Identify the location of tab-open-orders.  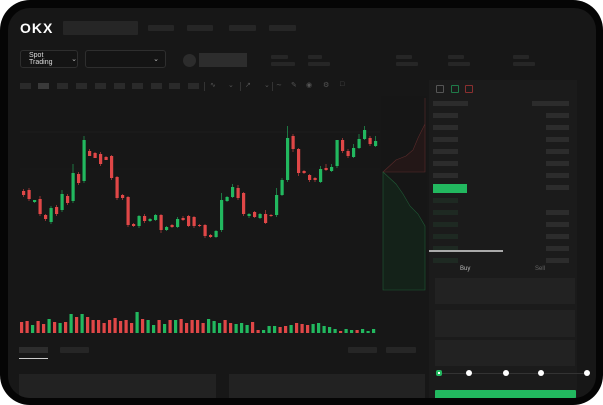
(33, 350).